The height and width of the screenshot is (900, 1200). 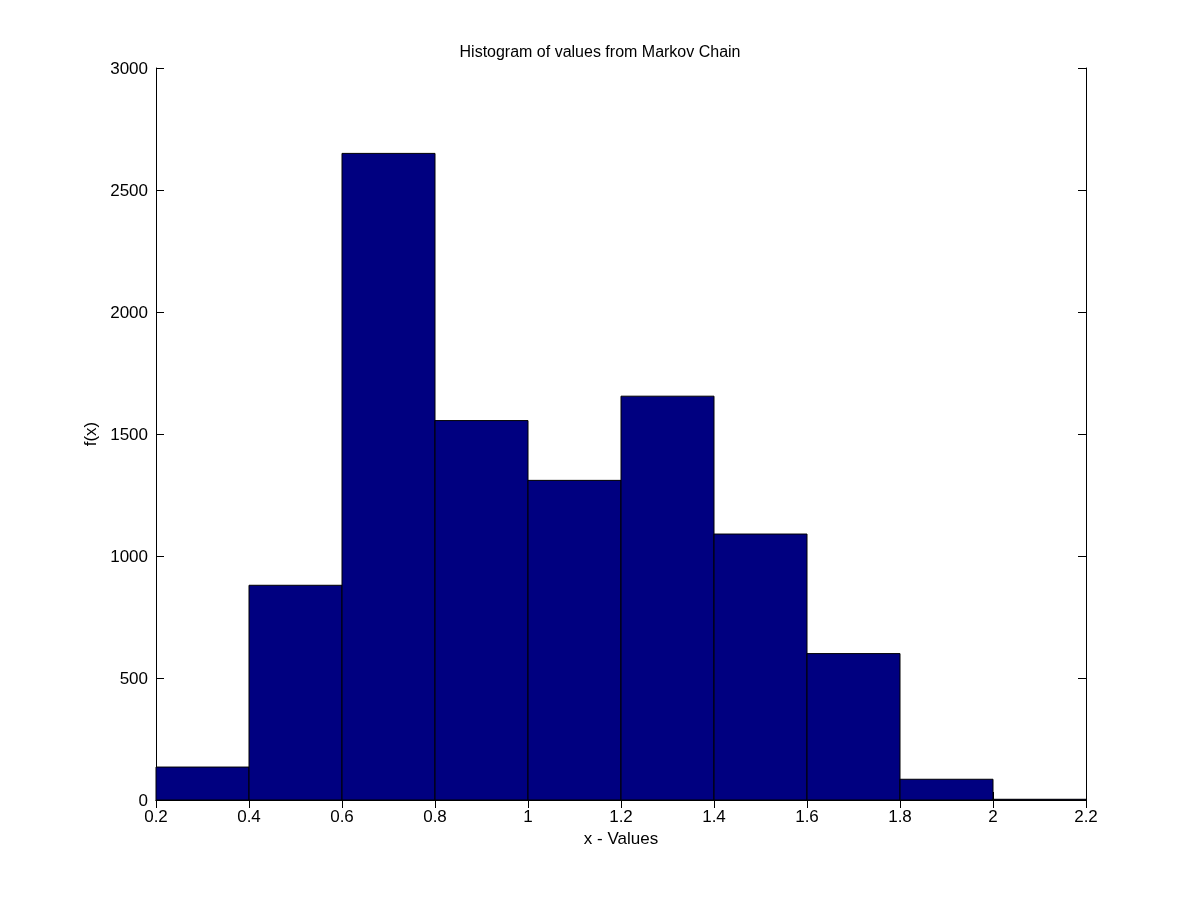 What do you see at coordinates (156, 816) in the screenshot?
I see `x-tick-label: 0.2` at bounding box center [156, 816].